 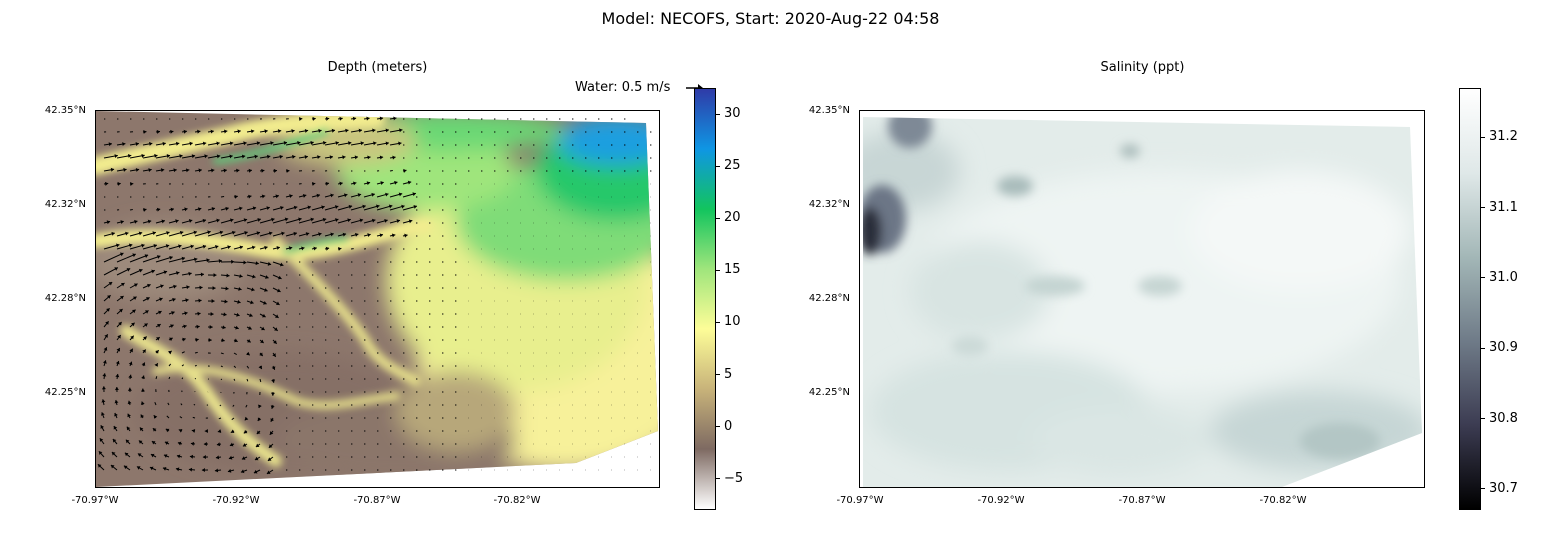 What do you see at coordinates (1142, 500) in the screenshot?
I see `salinity-lon-tick: -70.87°W` at bounding box center [1142, 500].